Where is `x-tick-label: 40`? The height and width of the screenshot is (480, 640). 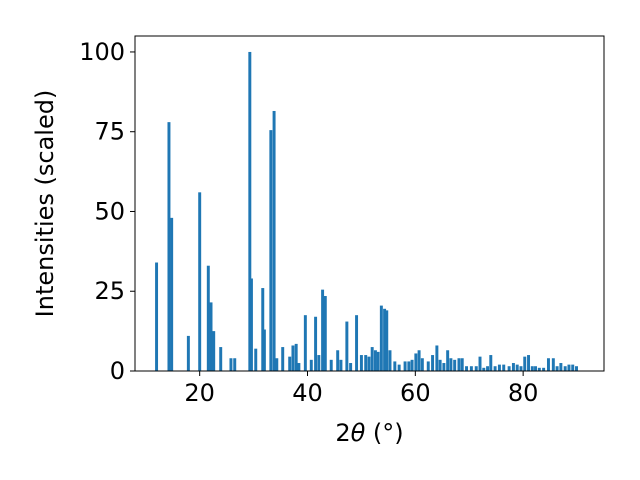 x-tick-label: 40 is located at coordinates (307, 393).